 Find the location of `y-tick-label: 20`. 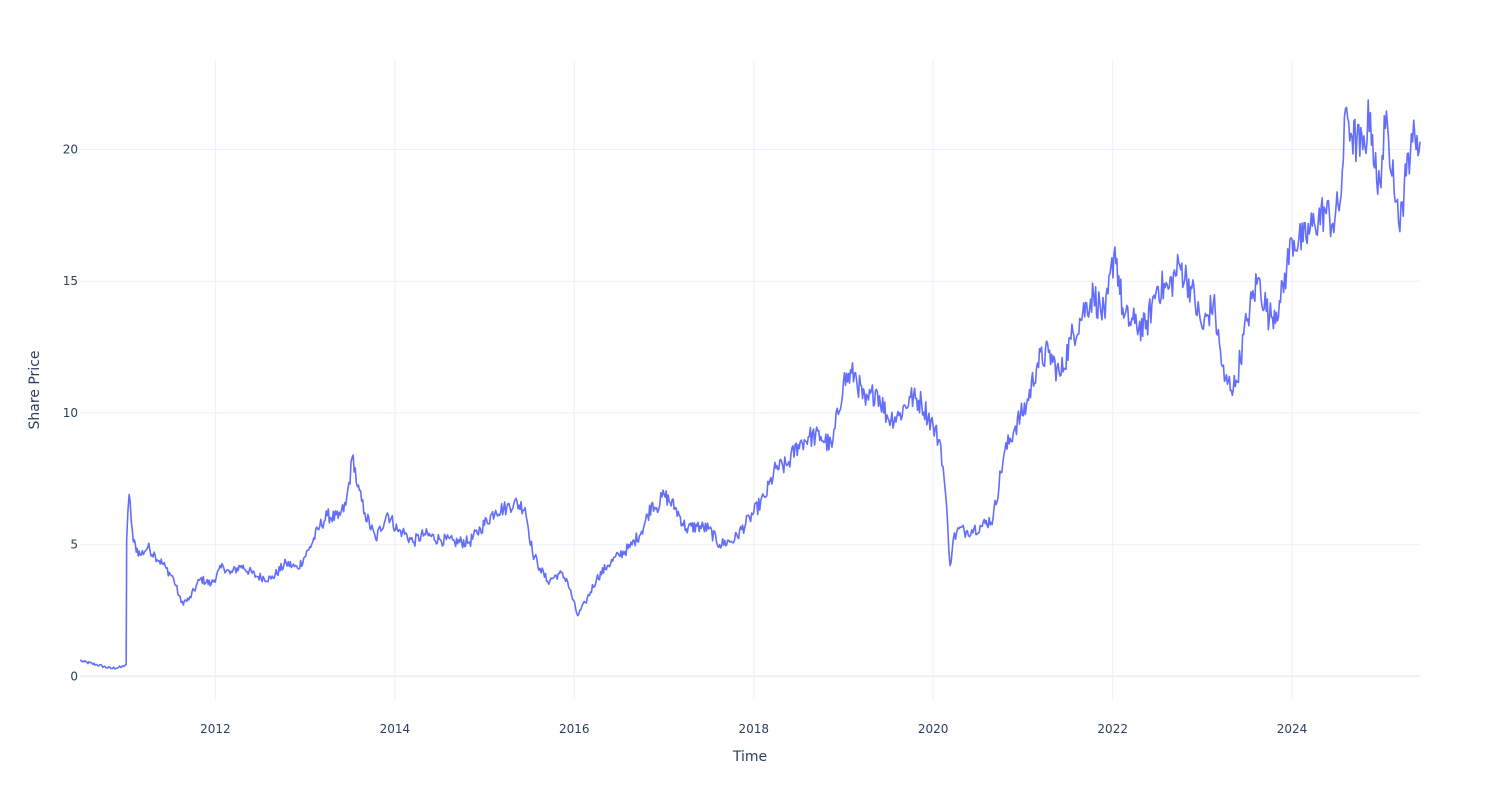

y-tick-label: 20 is located at coordinates (70, 150).